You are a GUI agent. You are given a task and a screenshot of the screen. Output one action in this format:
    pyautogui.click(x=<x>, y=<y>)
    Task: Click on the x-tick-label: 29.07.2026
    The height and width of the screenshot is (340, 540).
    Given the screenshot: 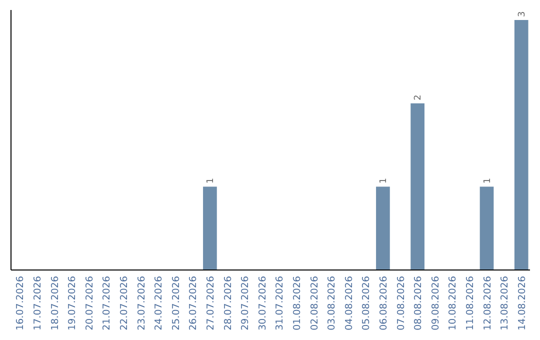 What is the action you would take?
    pyautogui.click(x=246, y=303)
    